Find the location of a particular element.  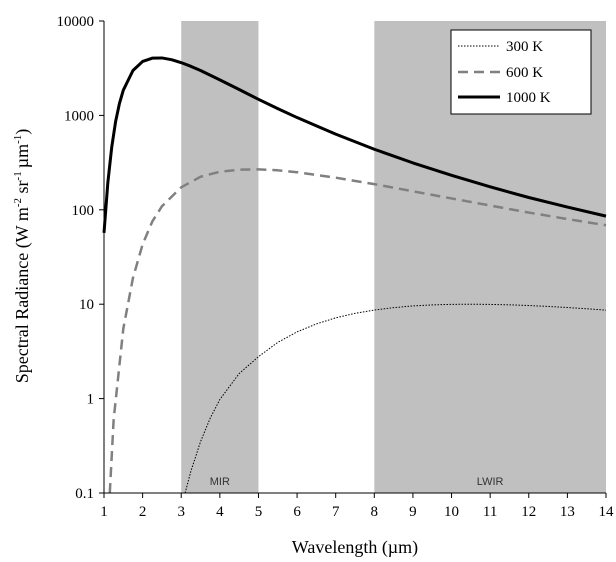

legend: 300 K 600 K 1000 K is located at coordinates (521, 72).